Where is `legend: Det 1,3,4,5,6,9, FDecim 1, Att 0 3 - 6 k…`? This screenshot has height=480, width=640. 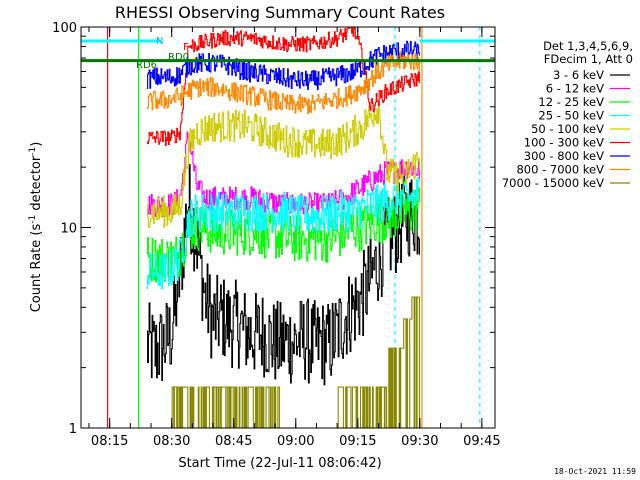
legend: Det 1,3,4,5,6,9, FDecim 1, Att 0 3 - 6 k… is located at coordinates (567, 114).